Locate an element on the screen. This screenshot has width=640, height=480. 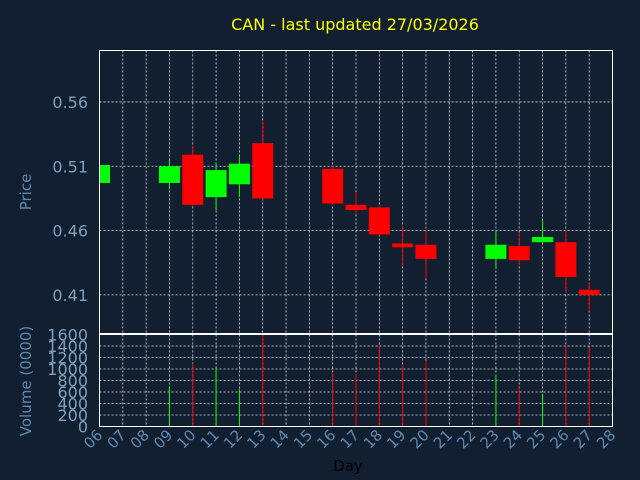
x-tick-label: 10 is located at coordinates (186, 439).